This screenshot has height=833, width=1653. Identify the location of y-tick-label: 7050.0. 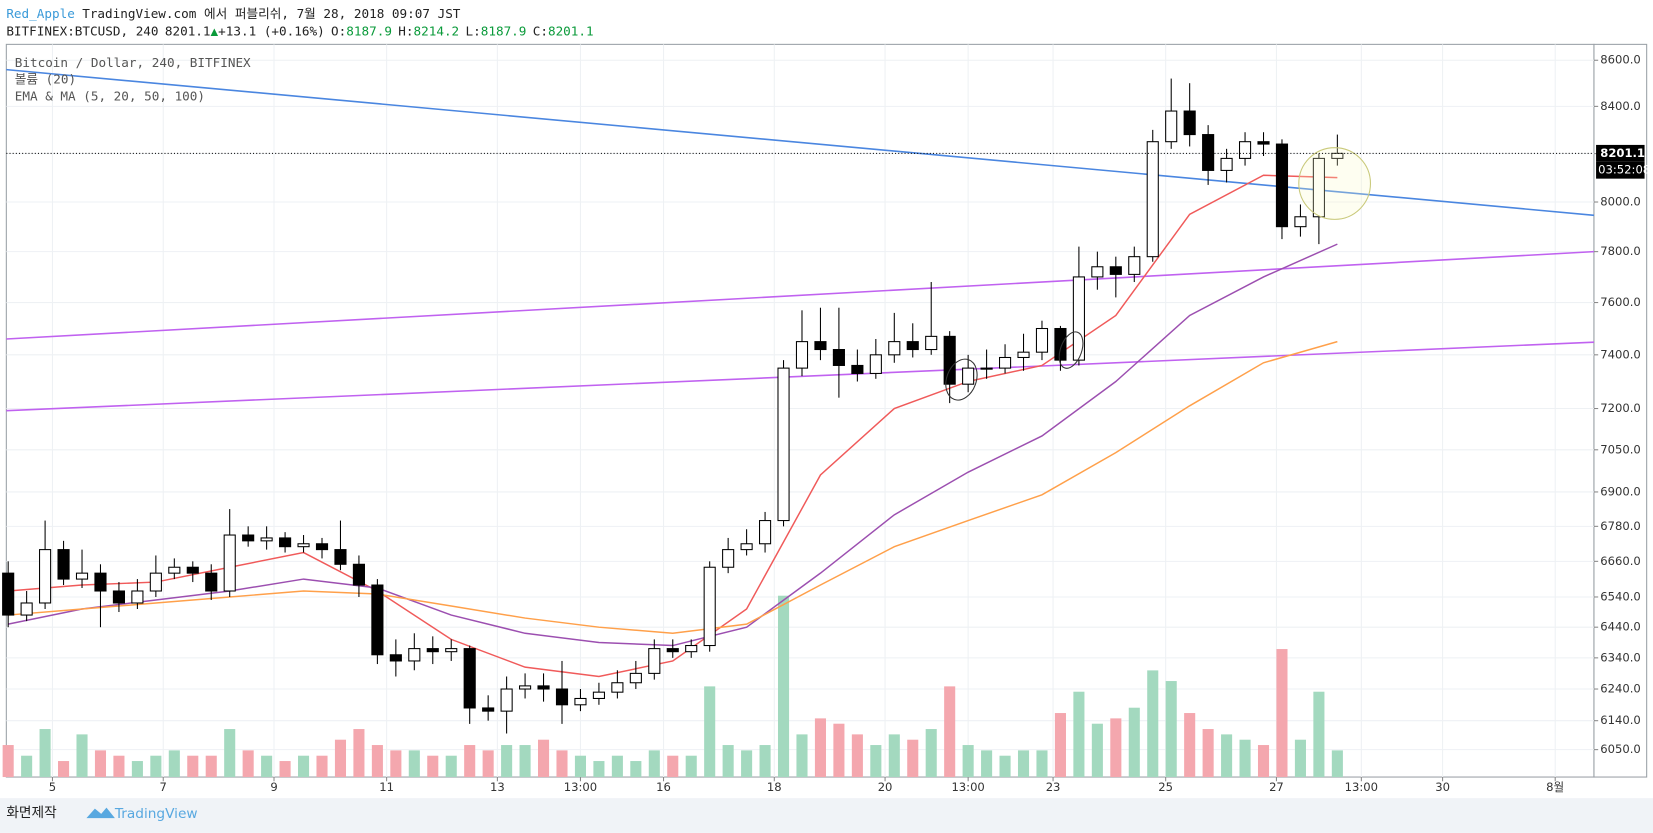
(1620, 449).